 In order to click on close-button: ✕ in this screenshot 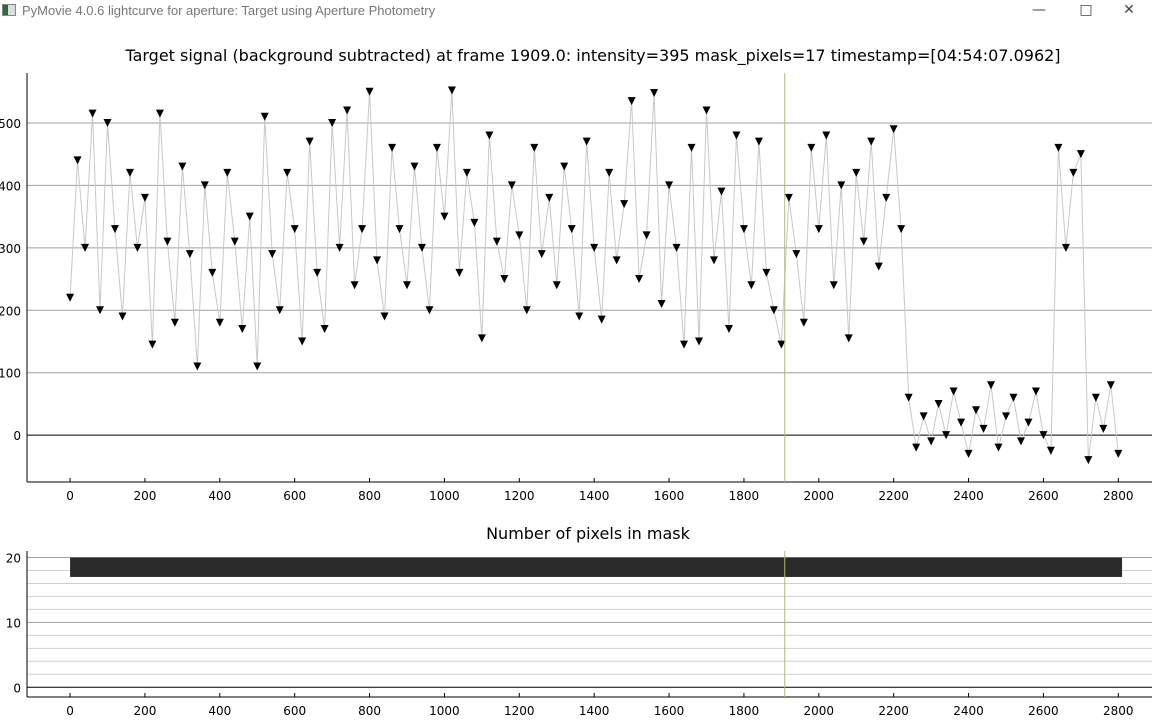, I will do `click(1129, 10)`.